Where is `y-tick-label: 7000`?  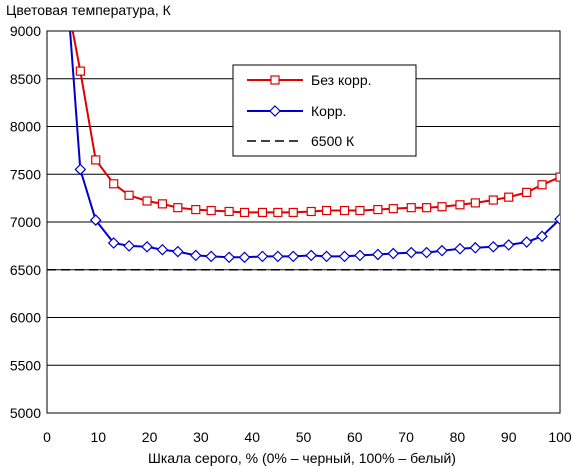
y-tick-label: 7000 is located at coordinates (25, 222).